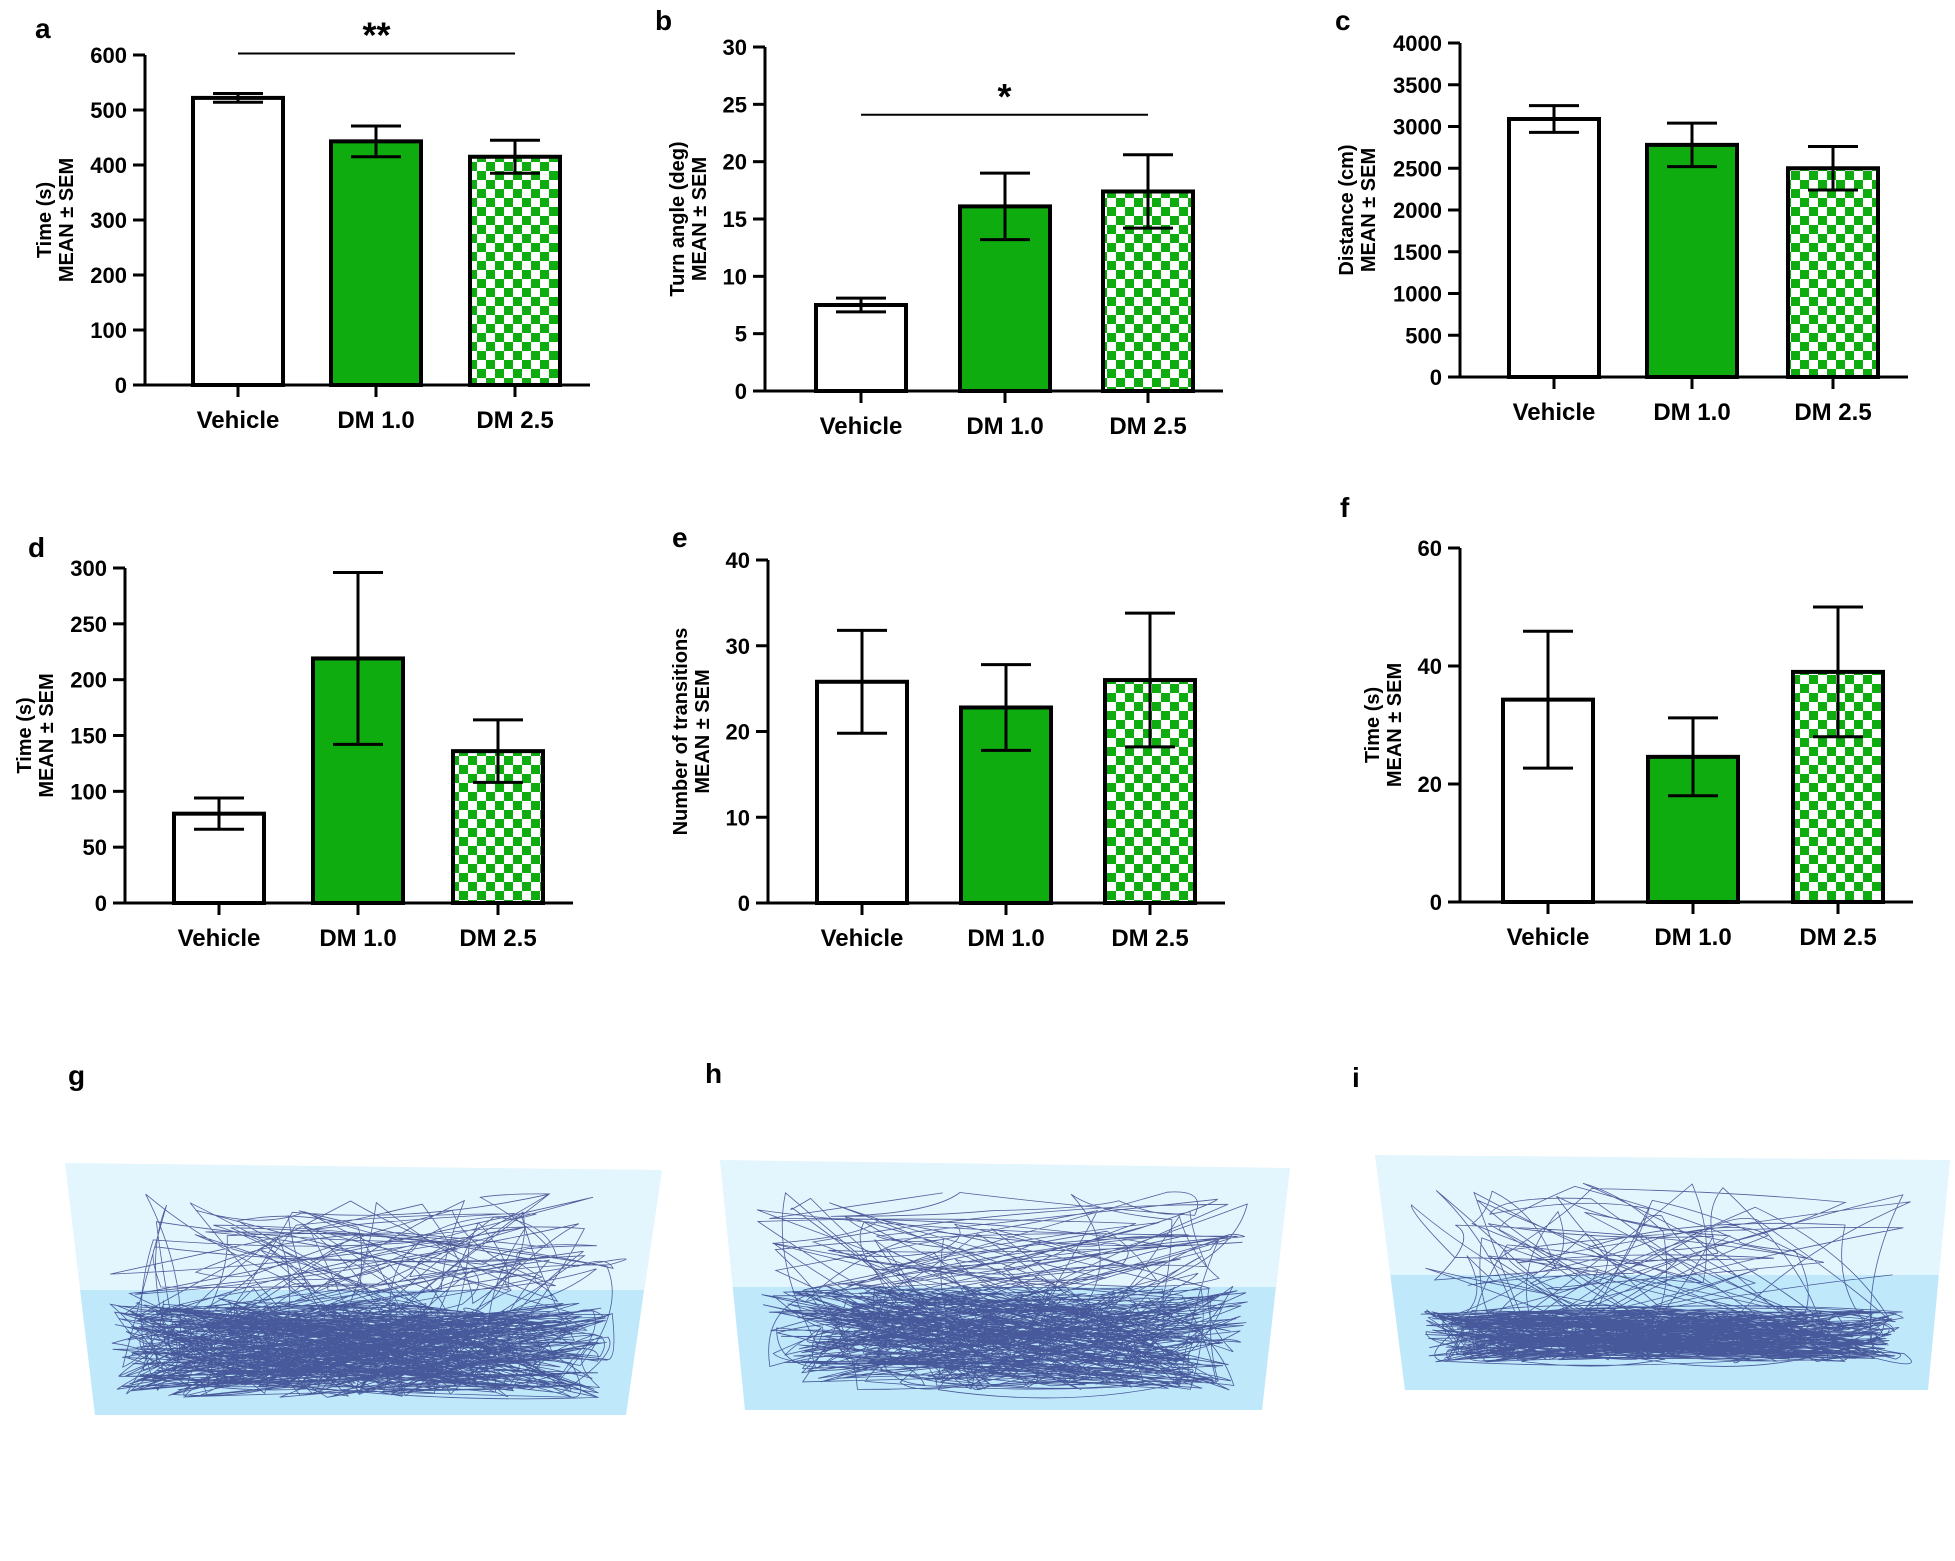  Describe the element at coordinates (680, 537) in the screenshot. I see `panel-letter: e` at that location.